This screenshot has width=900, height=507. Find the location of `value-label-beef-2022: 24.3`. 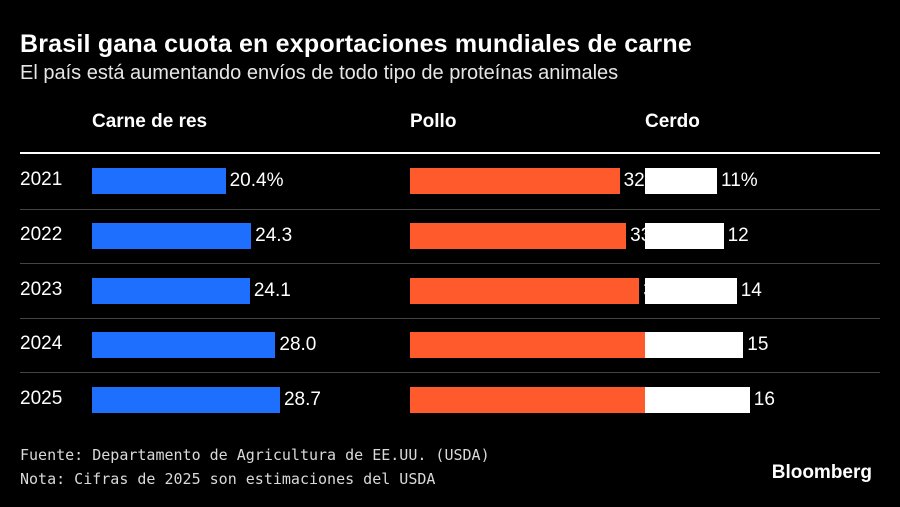

value-label-beef-2022: 24.3 is located at coordinates (274, 235).